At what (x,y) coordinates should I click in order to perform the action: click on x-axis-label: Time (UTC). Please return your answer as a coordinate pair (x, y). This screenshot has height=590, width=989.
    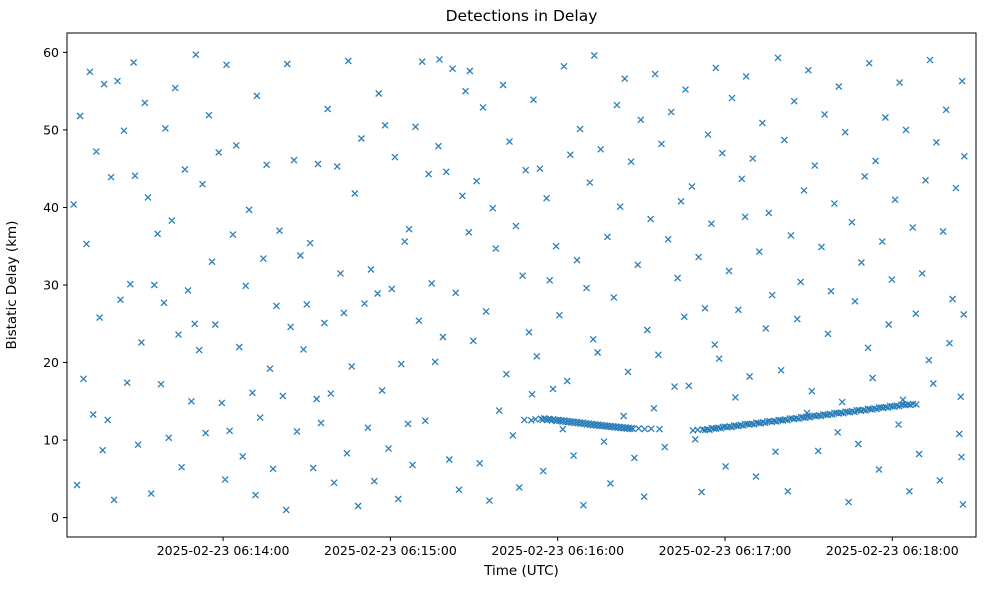
    Looking at the image, I should click on (521, 571).